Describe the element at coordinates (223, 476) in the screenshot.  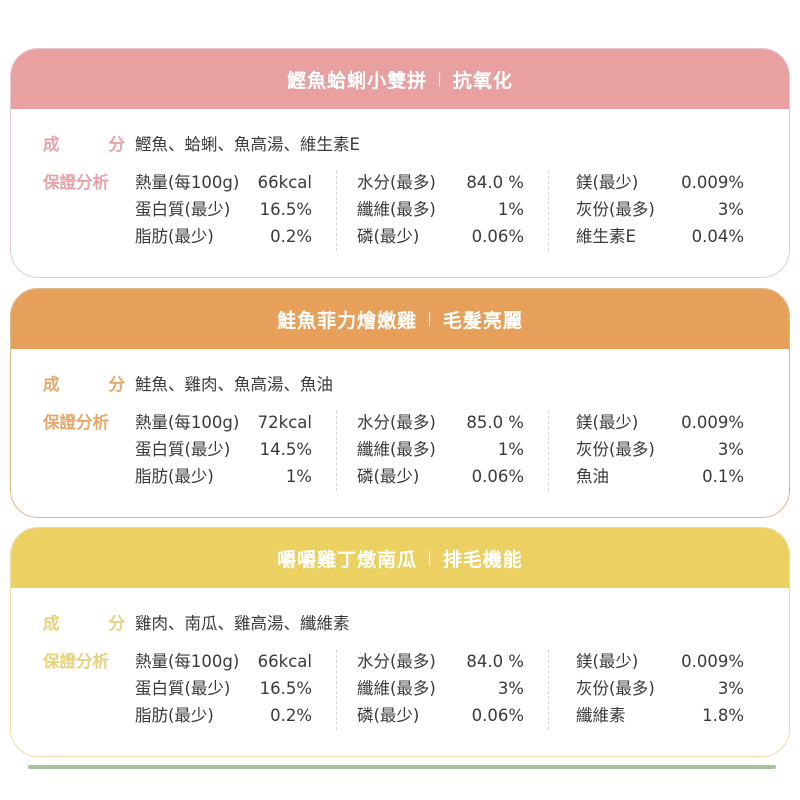
I see `analysis-item: 脂肪(最少) 1%` at that location.